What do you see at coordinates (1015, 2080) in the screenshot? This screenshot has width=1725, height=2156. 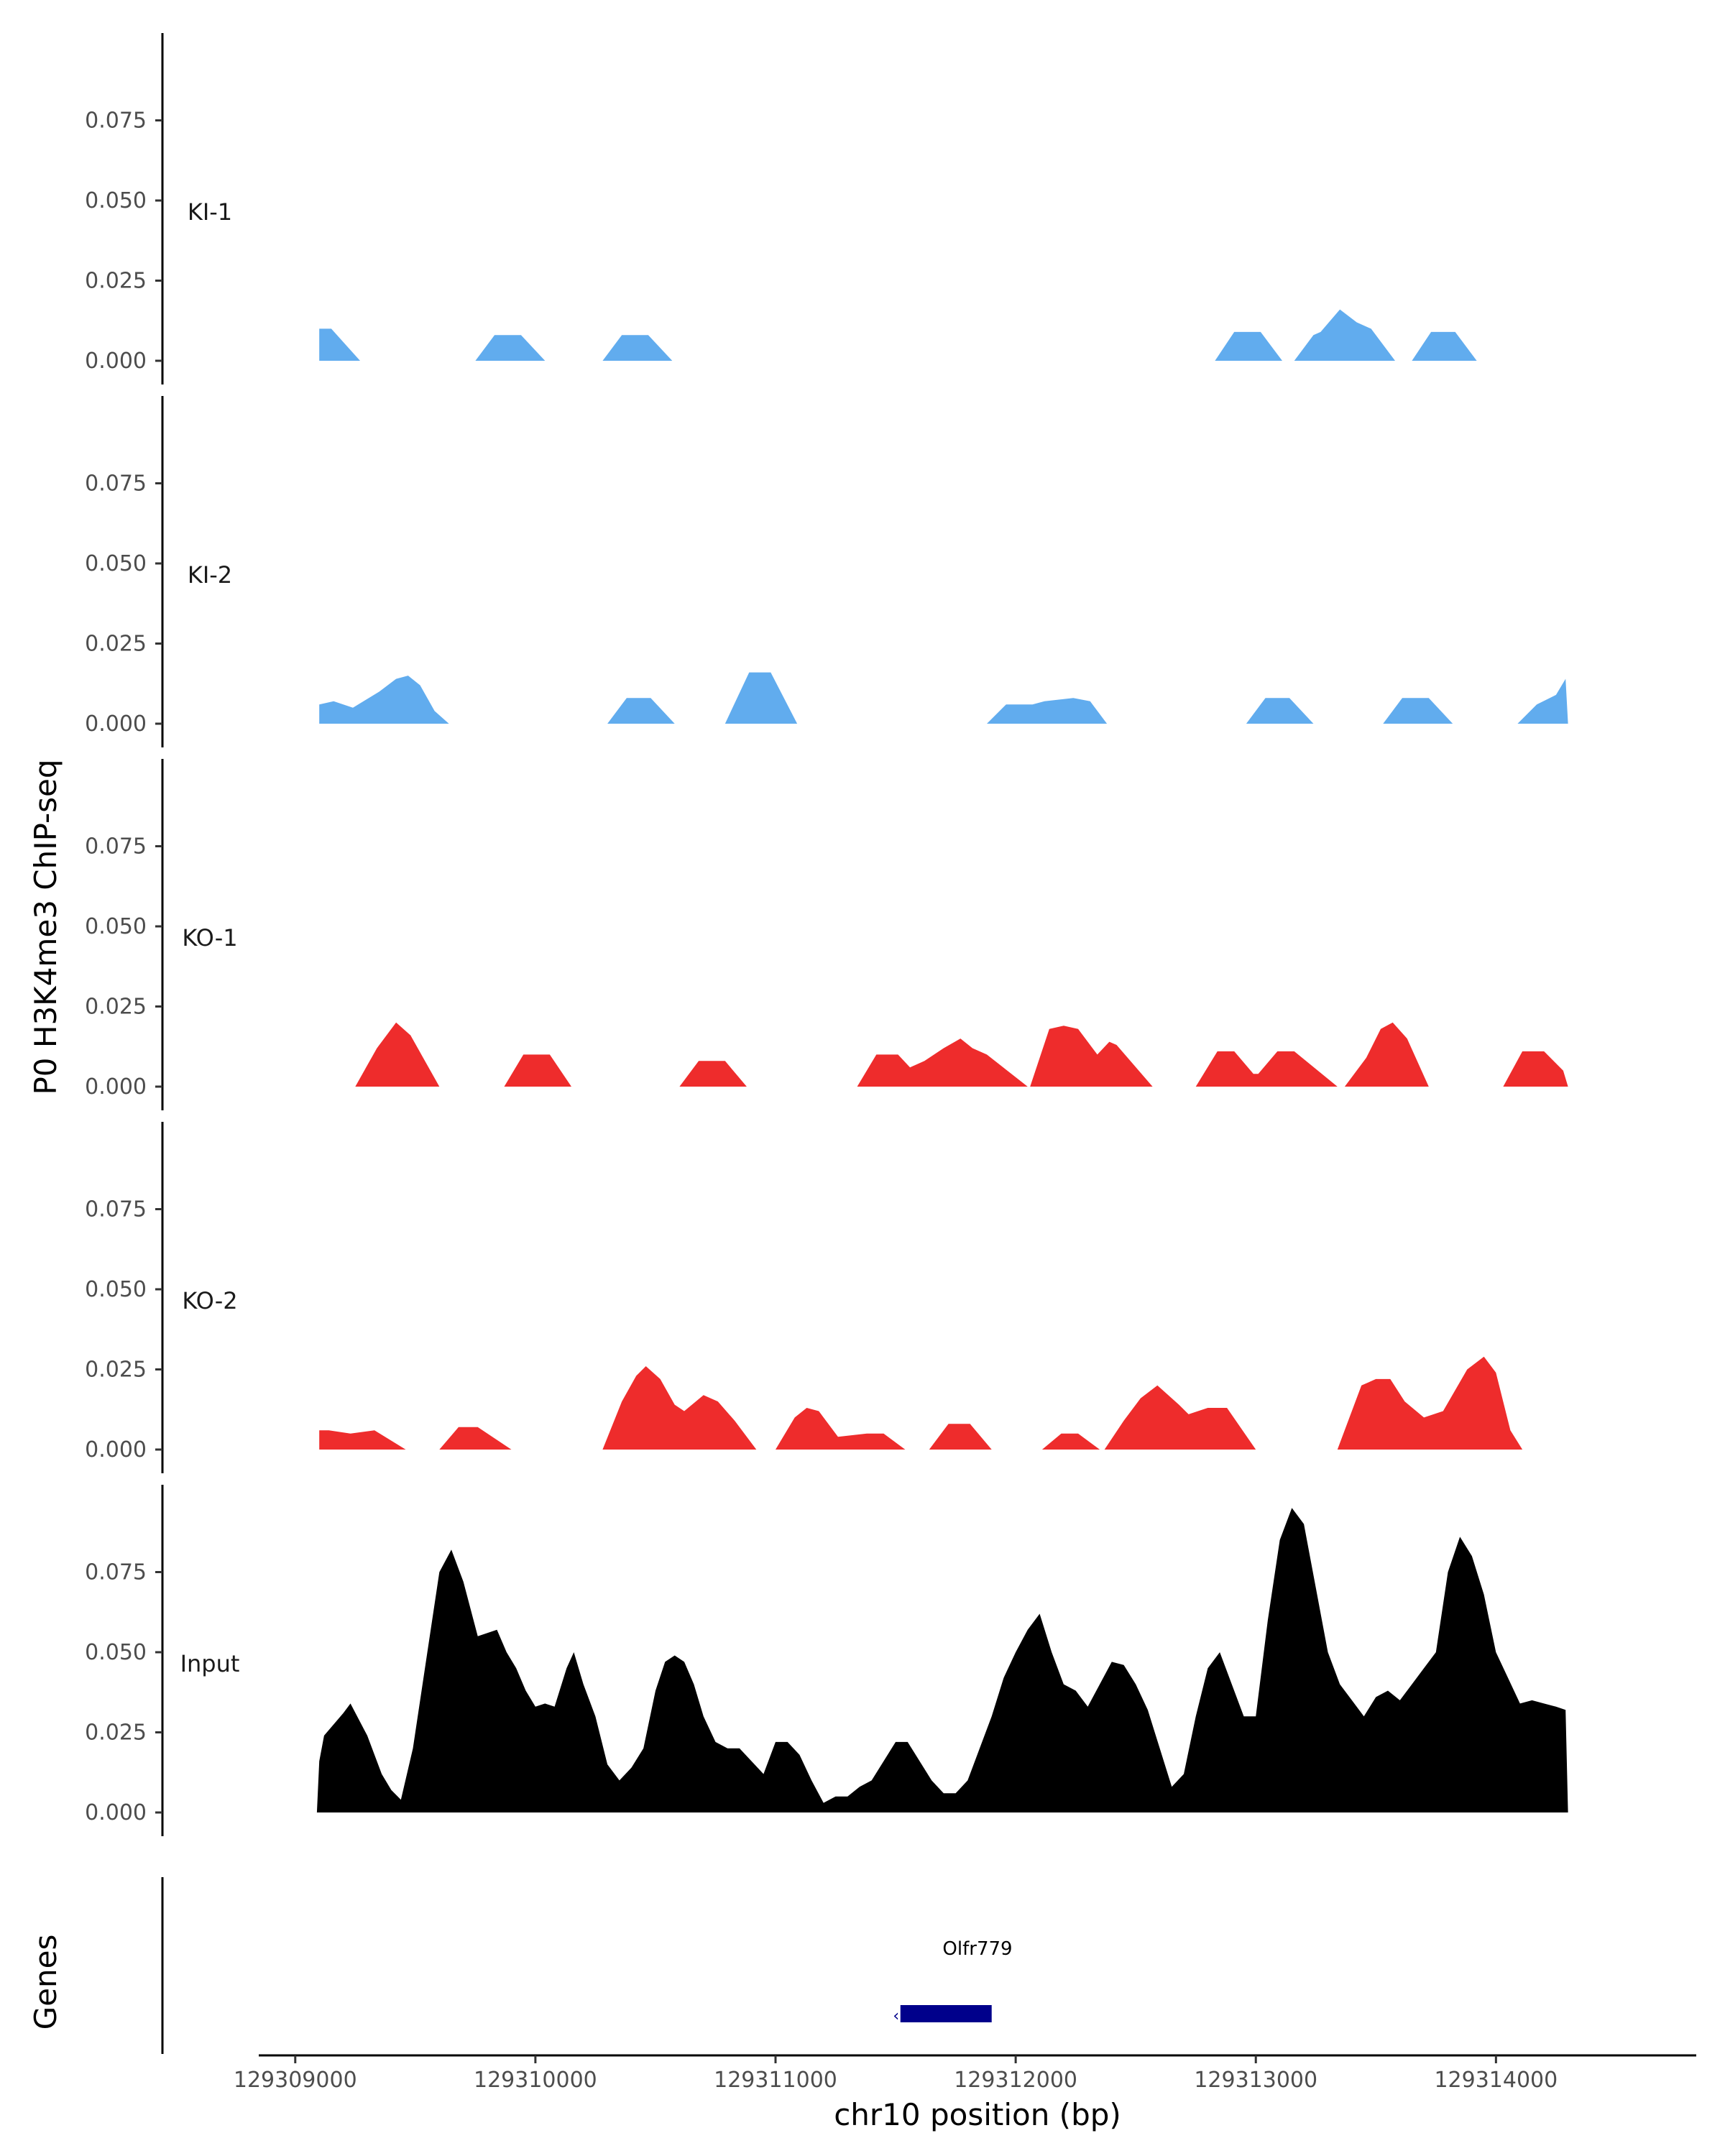 I see `x-tick-label: 129312000` at bounding box center [1015, 2080].